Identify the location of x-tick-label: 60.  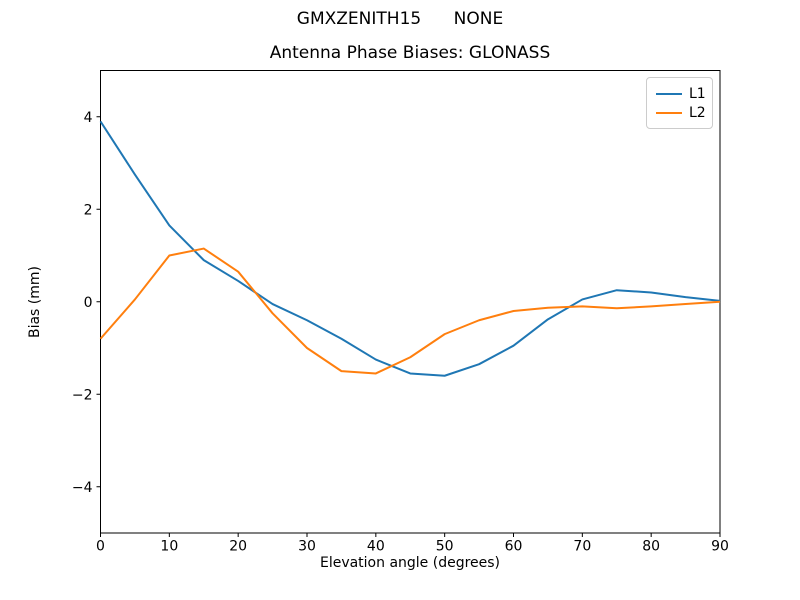
(514, 547).